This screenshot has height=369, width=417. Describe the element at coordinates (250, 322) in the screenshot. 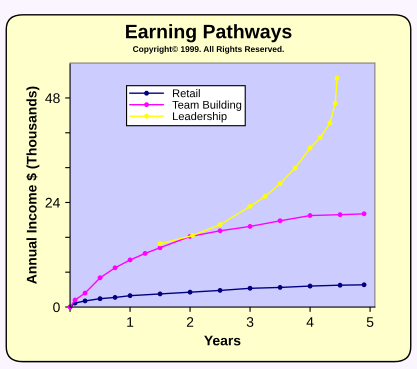

I see `x-tick-label: 3` at that location.